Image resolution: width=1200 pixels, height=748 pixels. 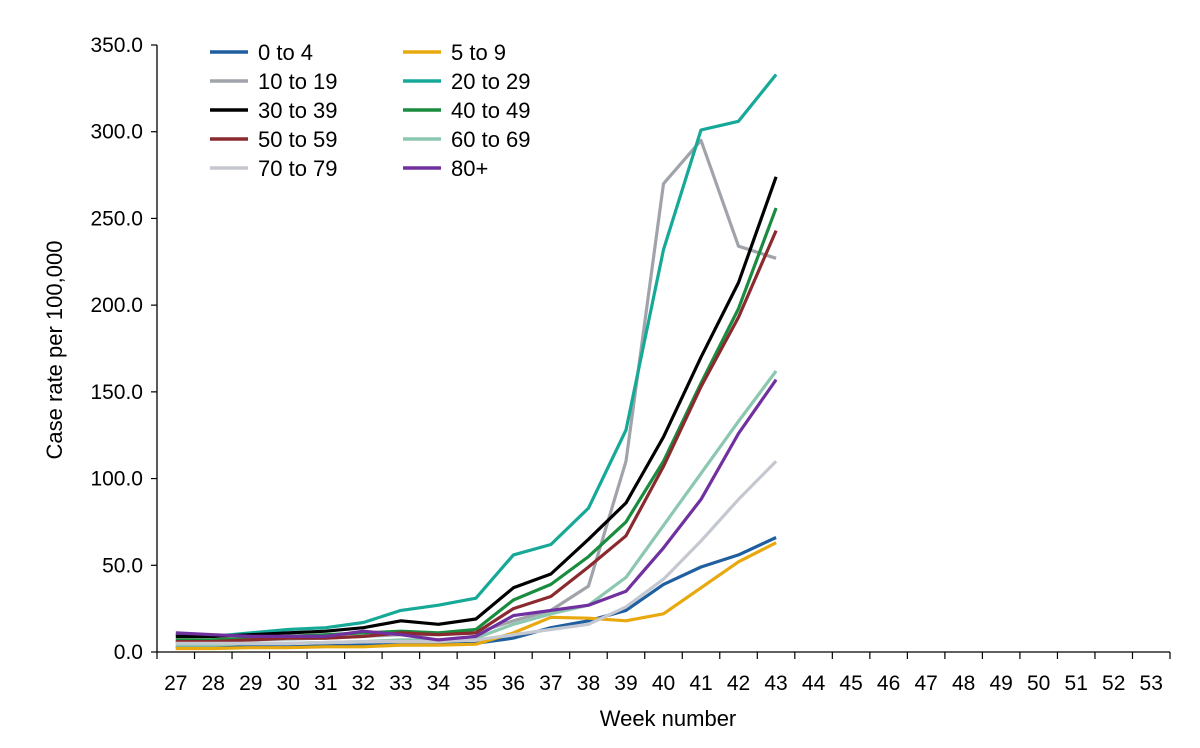 What do you see at coordinates (700, 683) in the screenshot?
I see `x-tick-label: 41` at bounding box center [700, 683].